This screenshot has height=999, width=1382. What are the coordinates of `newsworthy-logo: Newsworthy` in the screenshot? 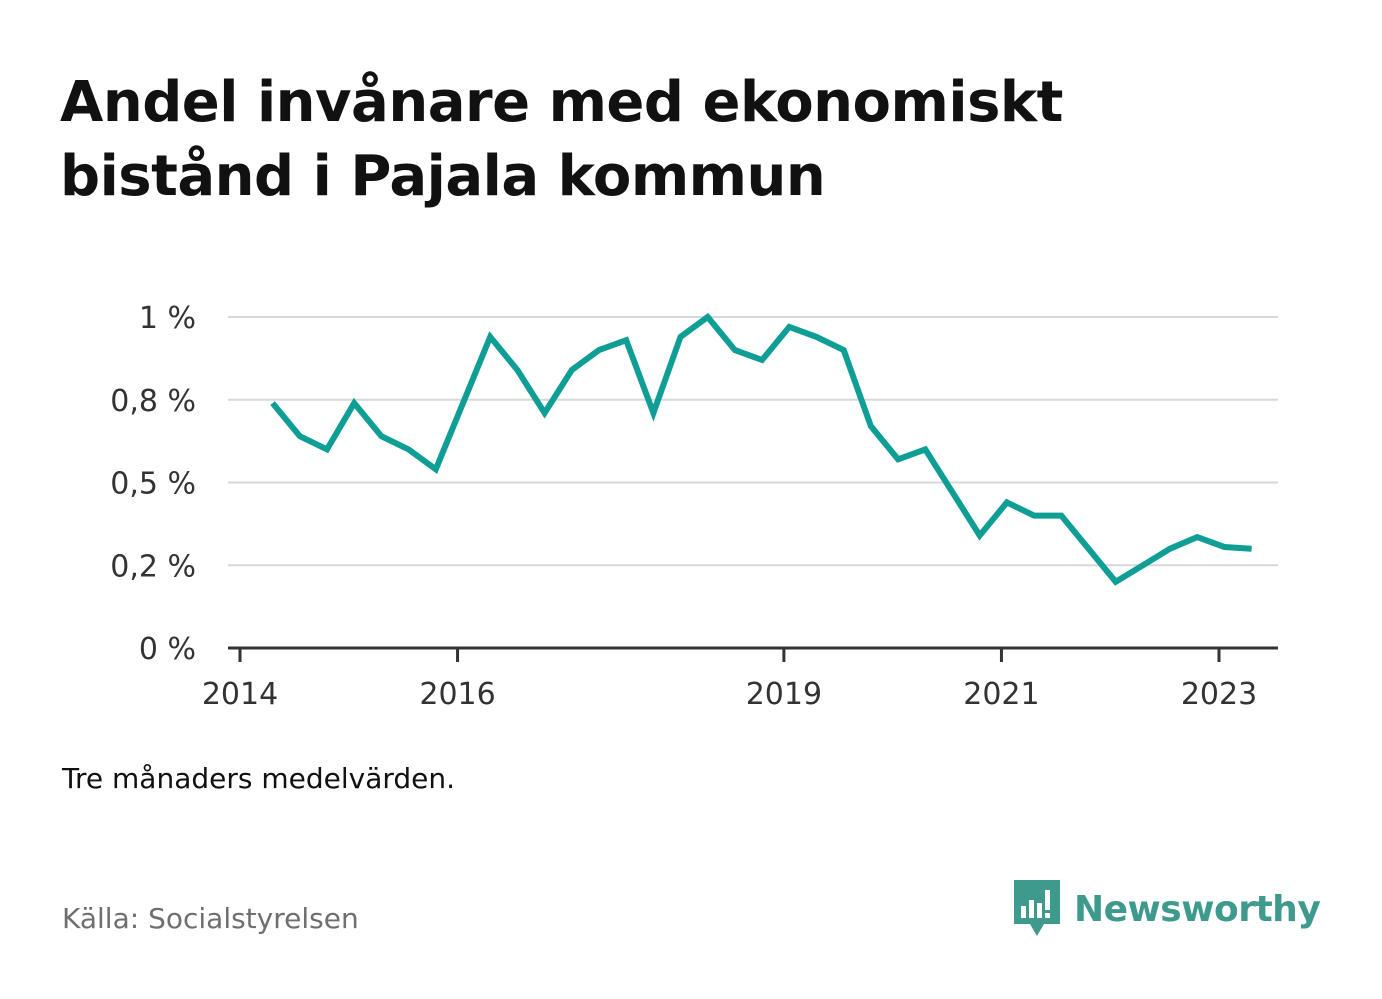 It's located at (1166, 909).